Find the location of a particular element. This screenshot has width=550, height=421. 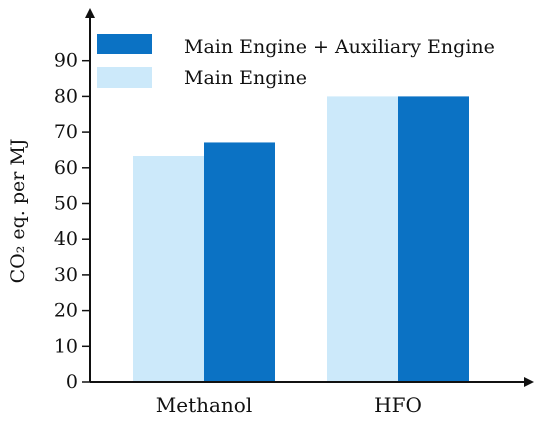

bar-hfo-main-engine is located at coordinates (362, 239).